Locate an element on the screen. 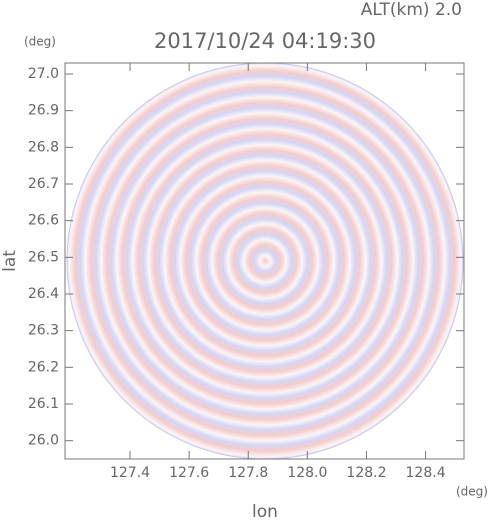  y-unit: (deg) is located at coordinates (40, 42).